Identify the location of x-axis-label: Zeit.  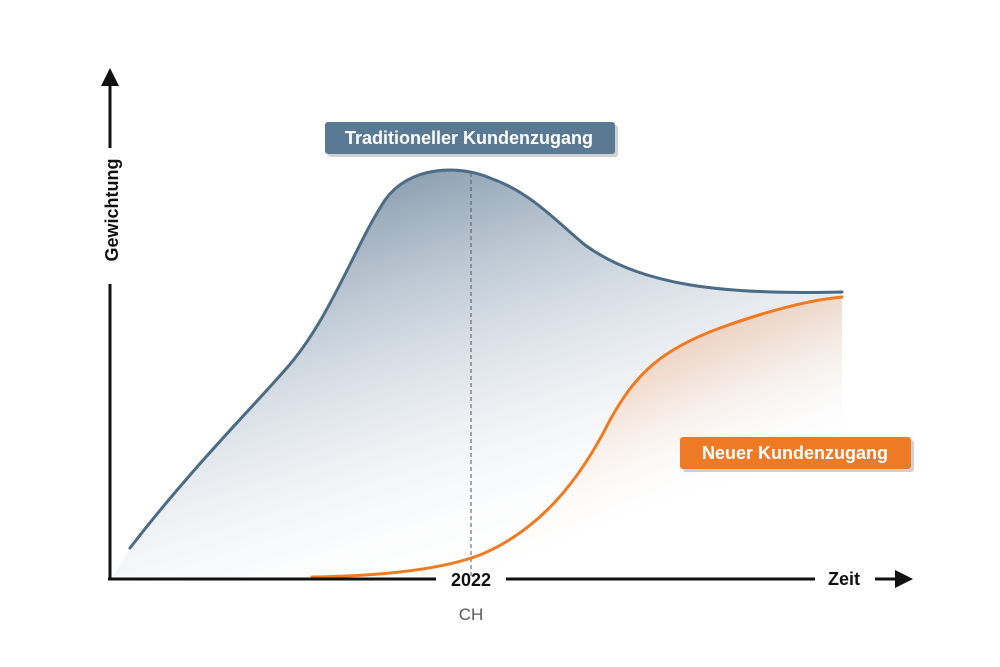
(844, 579).